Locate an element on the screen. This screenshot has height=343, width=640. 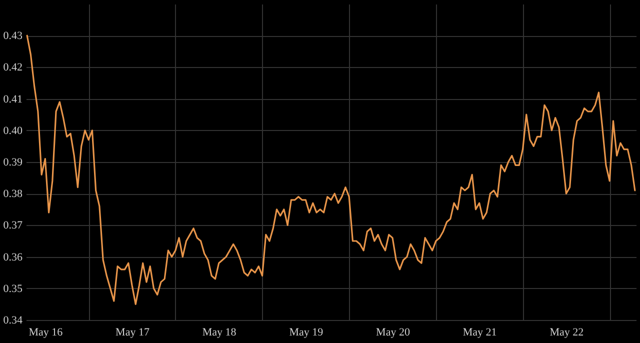
x-tick-label: May 22 is located at coordinates (567, 332).